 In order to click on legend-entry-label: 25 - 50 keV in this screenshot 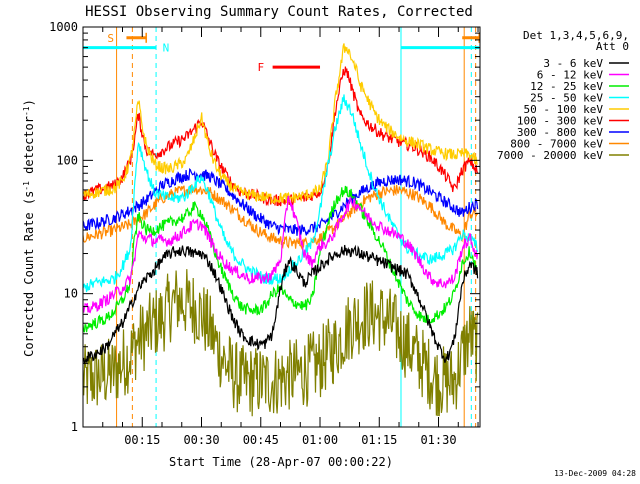, I will do `click(566, 98)`.